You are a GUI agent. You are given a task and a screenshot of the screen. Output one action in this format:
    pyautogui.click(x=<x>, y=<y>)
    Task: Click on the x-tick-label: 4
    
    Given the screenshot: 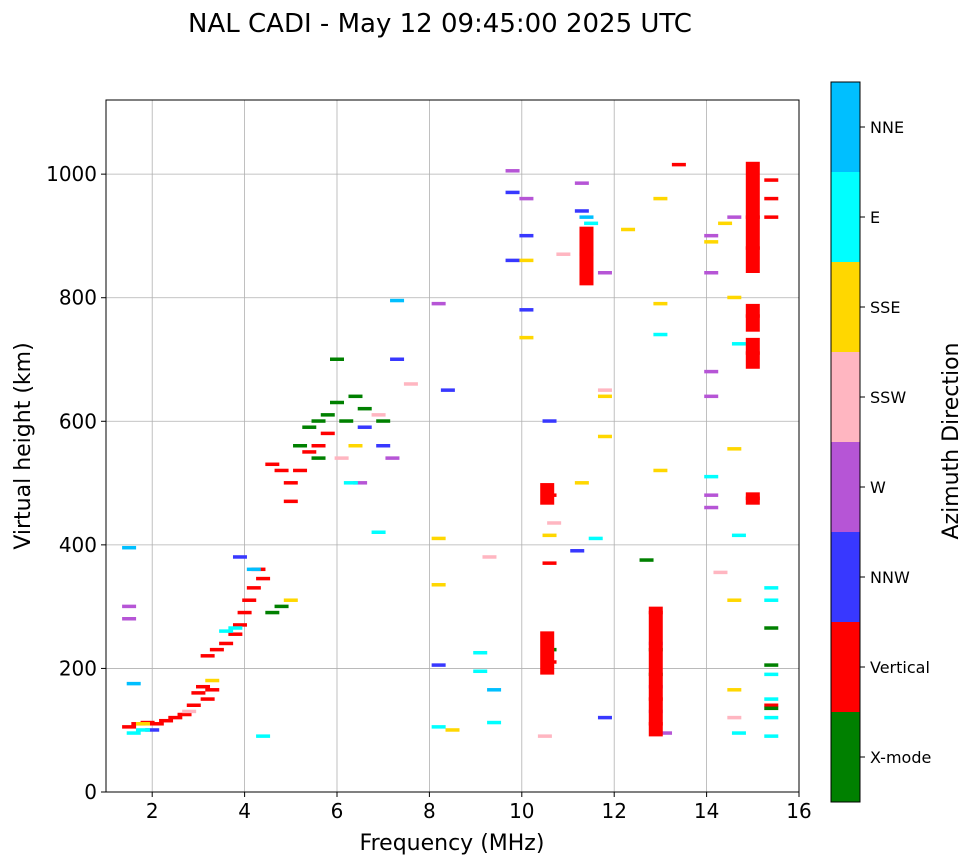 What is the action you would take?
    pyautogui.click(x=244, y=811)
    